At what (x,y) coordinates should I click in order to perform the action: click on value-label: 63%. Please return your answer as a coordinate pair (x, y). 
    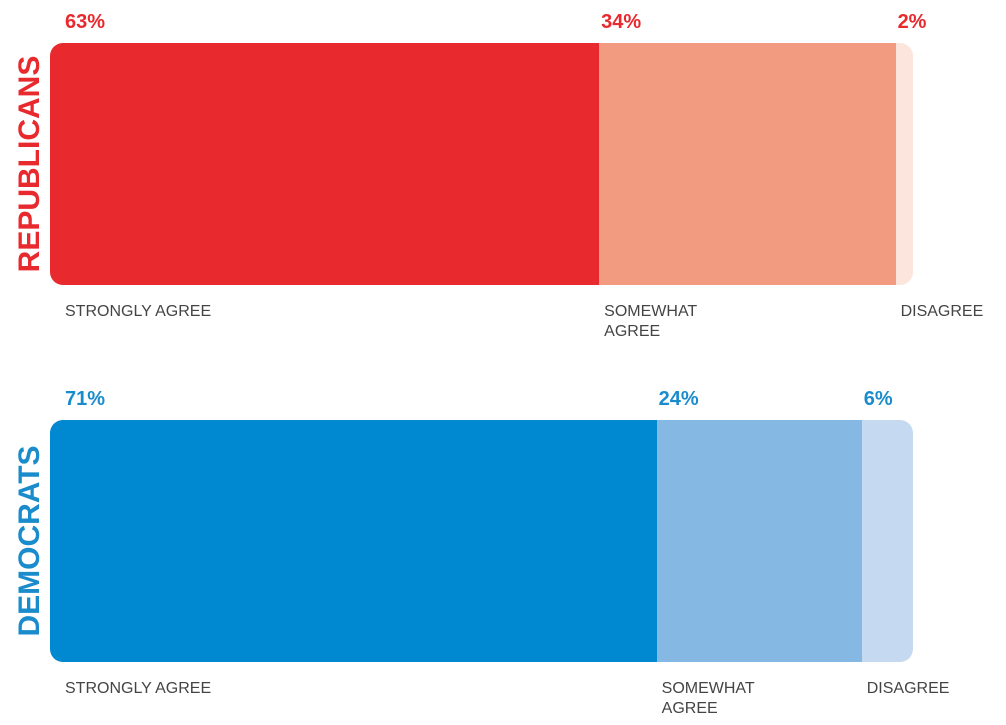
    Looking at the image, I should click on (85, 22).